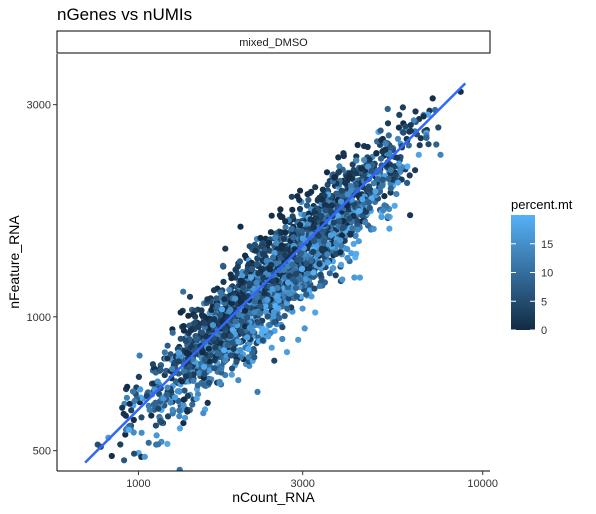  I want to click on legend-title: percent.mt, so click(542, 204).